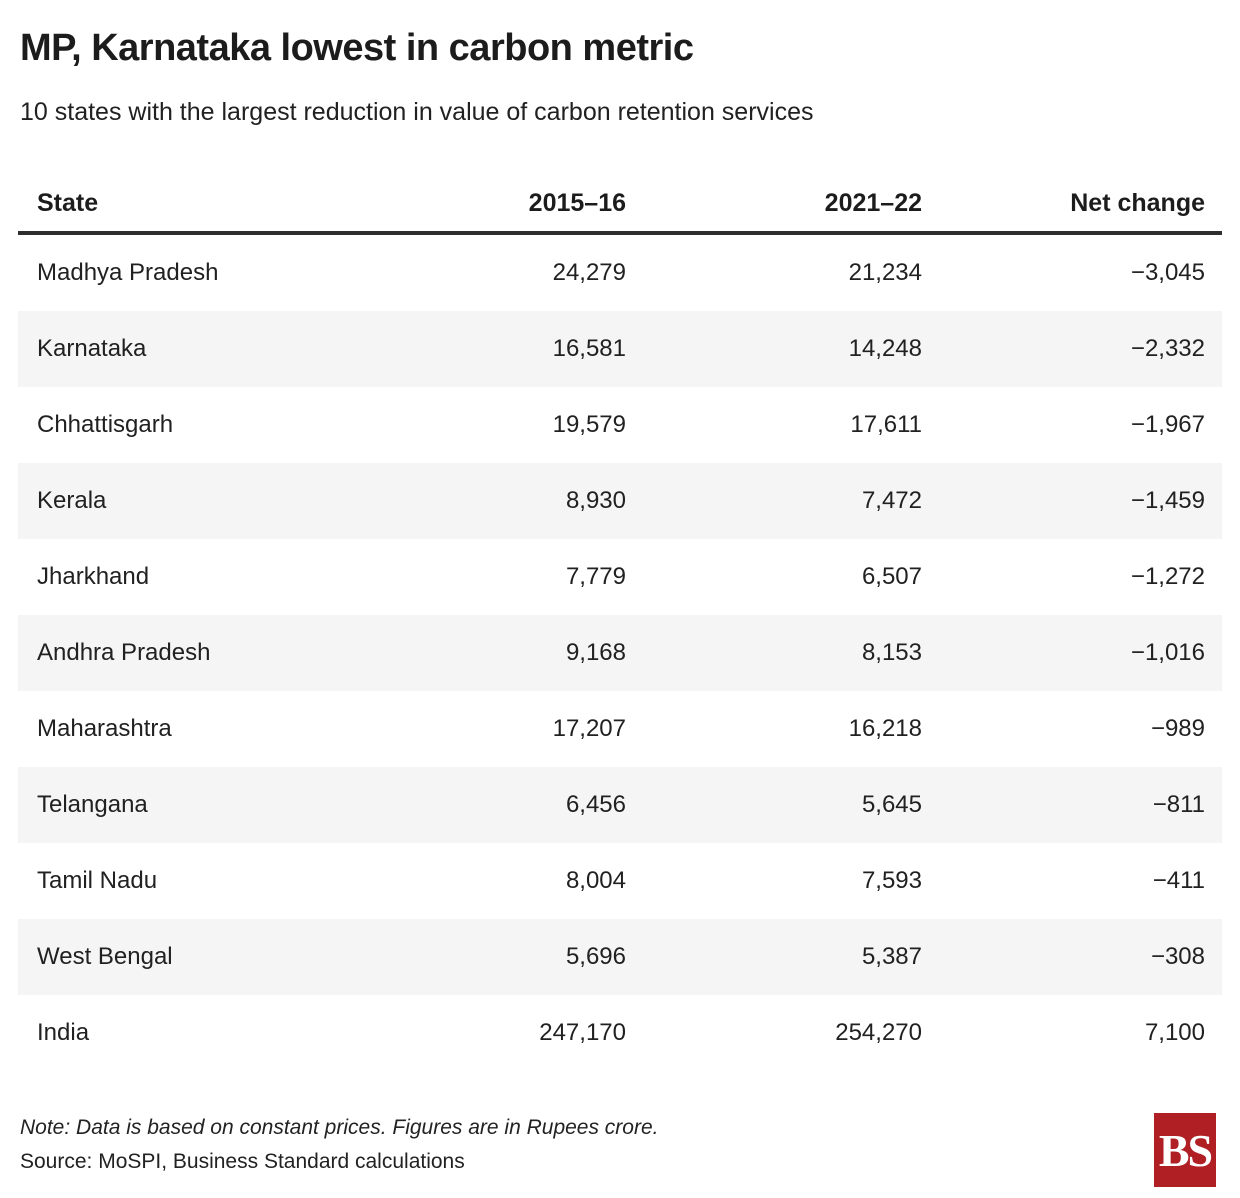 The height and width of the screenshot is (1198, 1240). Describe the element at coordinates (1167, 272) in the screenshot. I see `net-change-cell: −3,045` at that location.